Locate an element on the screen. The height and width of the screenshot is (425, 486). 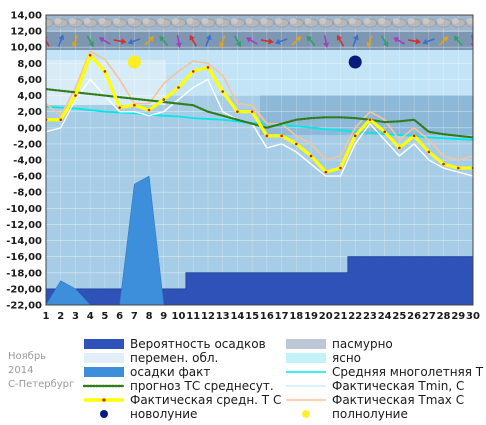
x-tick-label: 23 is located at coordinates (370, 316).